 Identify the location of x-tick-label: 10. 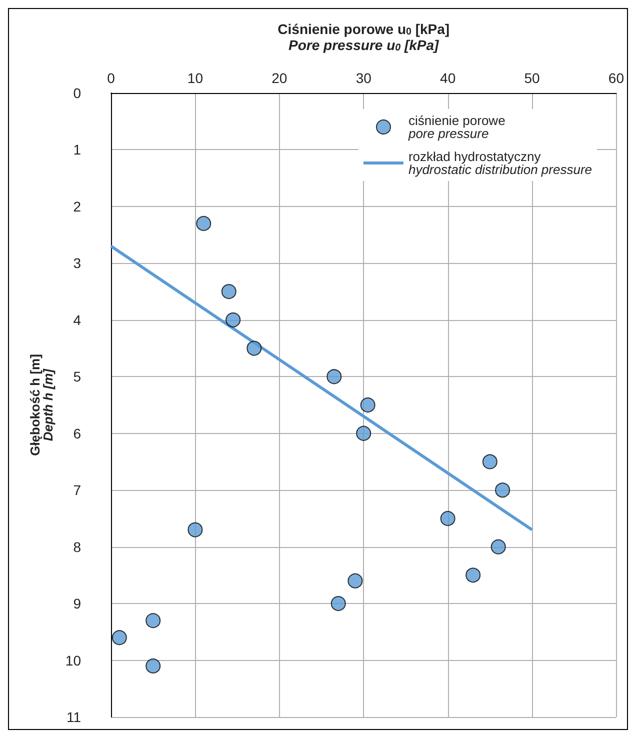
(195, 78).